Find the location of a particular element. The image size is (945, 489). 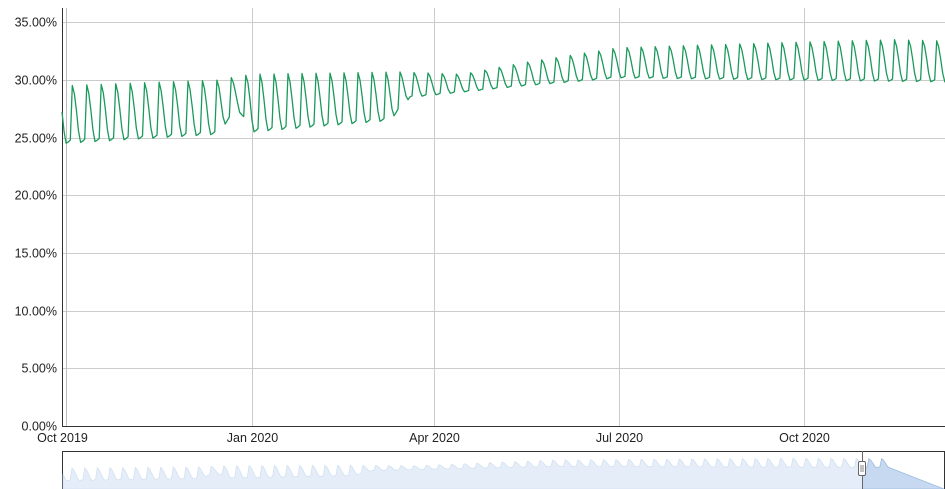

x-tick-label: Jul 2020 is located at coordinates (619, 438).